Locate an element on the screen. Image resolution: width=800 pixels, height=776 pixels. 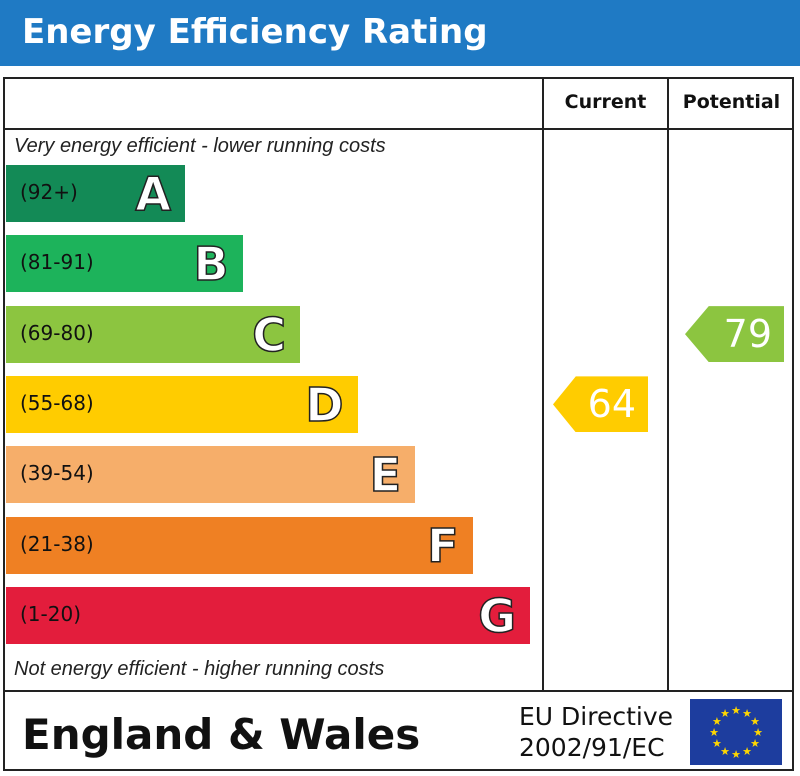
directive-line1: EU Directive is located at coordinates (596, 716).